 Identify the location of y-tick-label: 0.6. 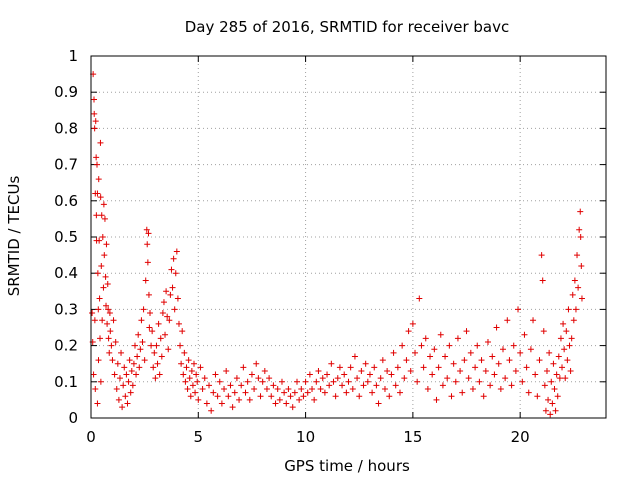
(66, 201).